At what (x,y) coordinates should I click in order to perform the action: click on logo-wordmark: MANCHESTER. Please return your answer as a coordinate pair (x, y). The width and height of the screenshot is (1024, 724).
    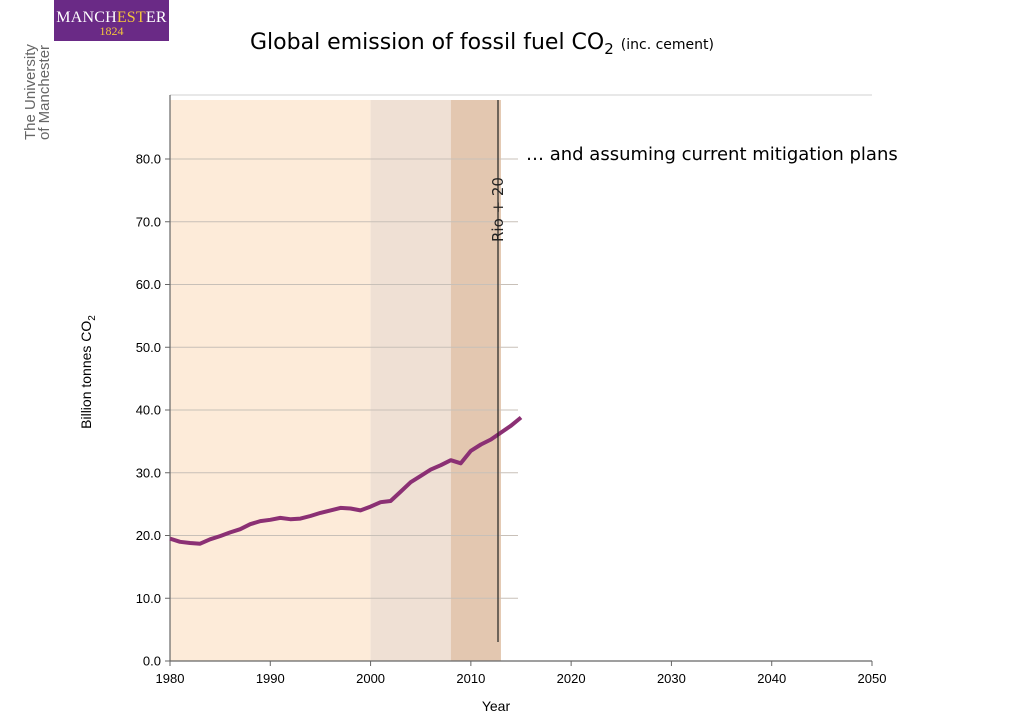
    Looking at the image, I should click on (111, 17).